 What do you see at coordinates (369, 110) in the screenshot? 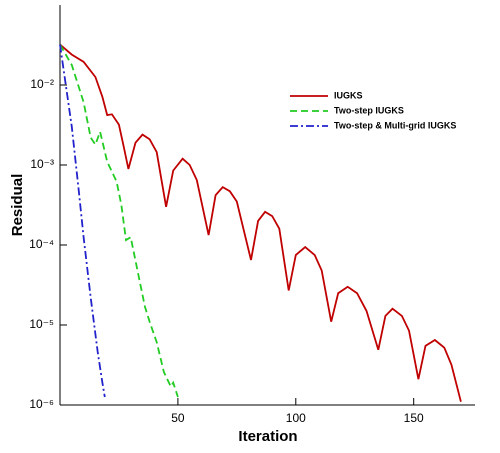
I see `legend-label: Two-step IUGKS` at bounding box center [369, 110].